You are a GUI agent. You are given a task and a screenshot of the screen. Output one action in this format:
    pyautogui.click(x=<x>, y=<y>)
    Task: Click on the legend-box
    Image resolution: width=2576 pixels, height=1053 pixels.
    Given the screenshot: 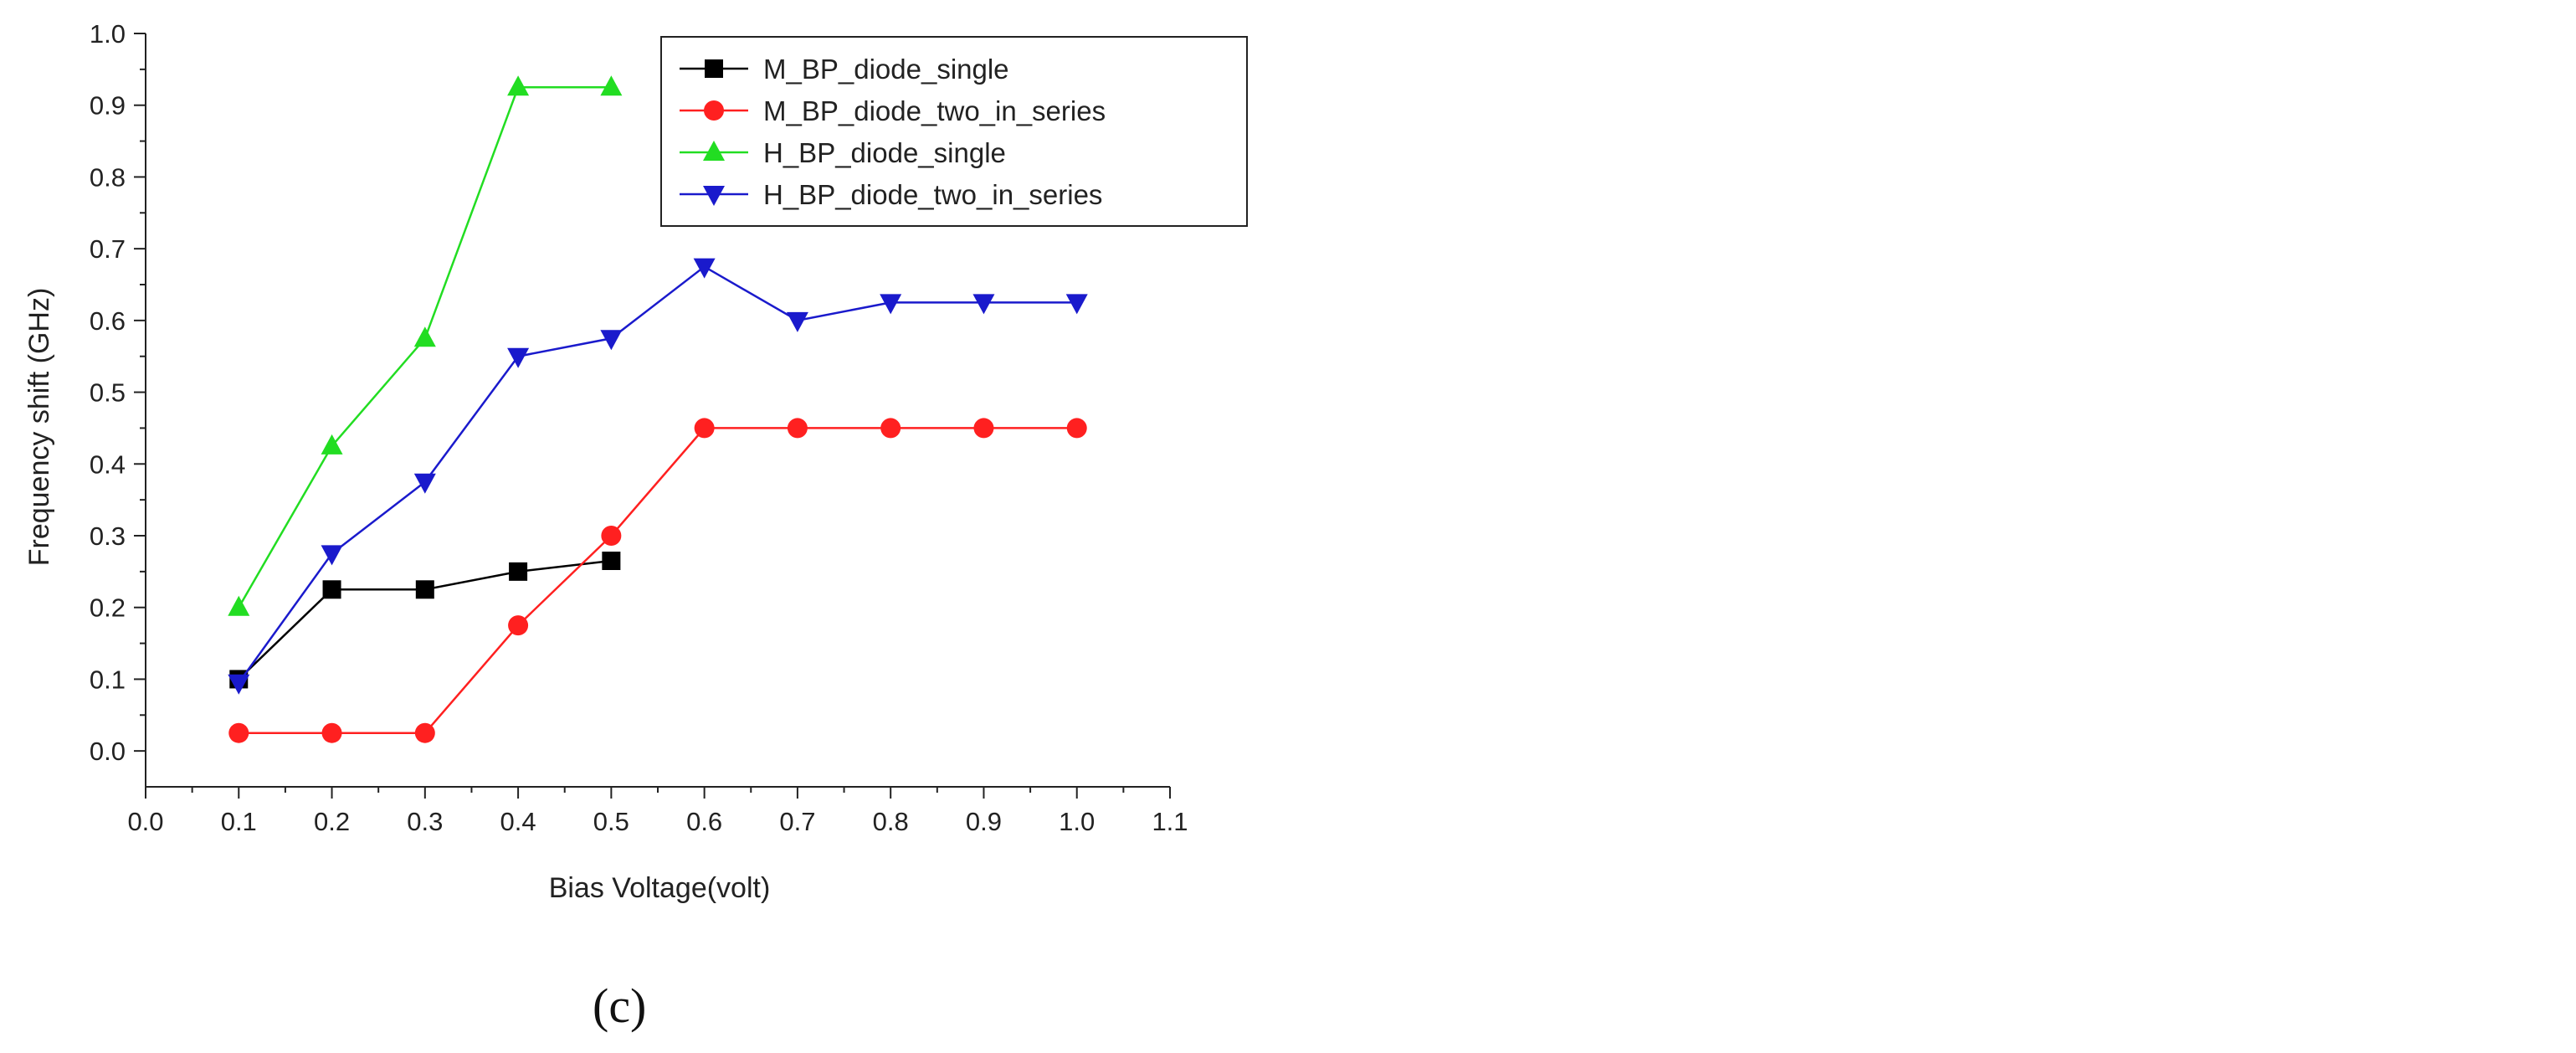 What is the action you would take?
    pyautogui.click(x=954, y=131)
    